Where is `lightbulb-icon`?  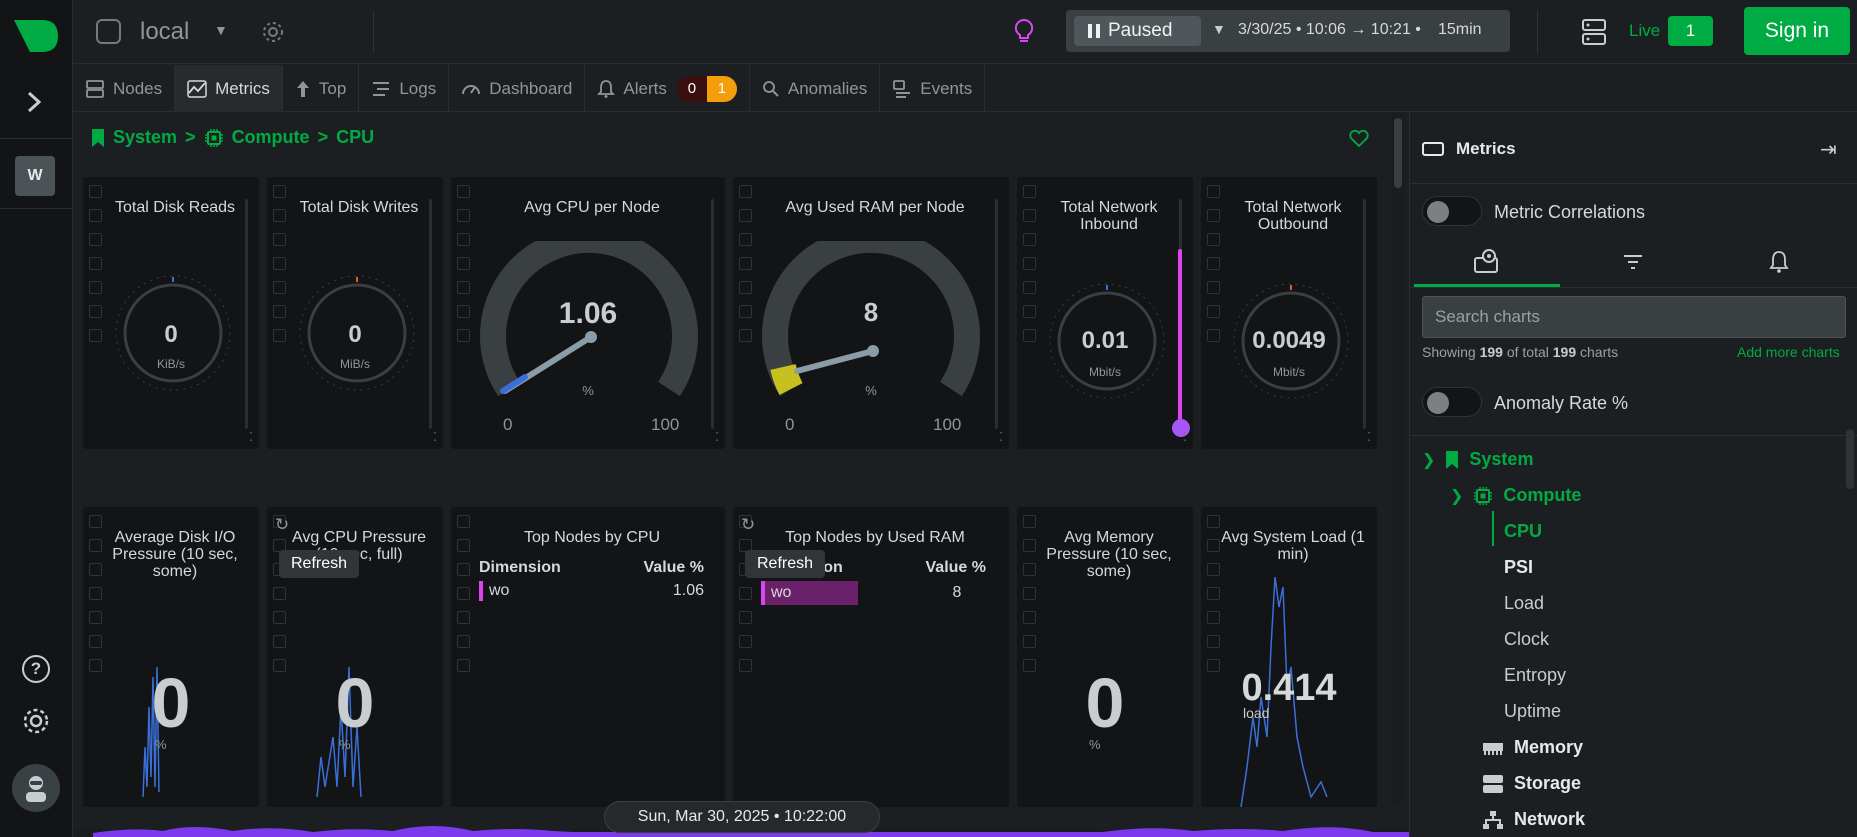
lightbulb-icon is located at coordinates (1024, 33).